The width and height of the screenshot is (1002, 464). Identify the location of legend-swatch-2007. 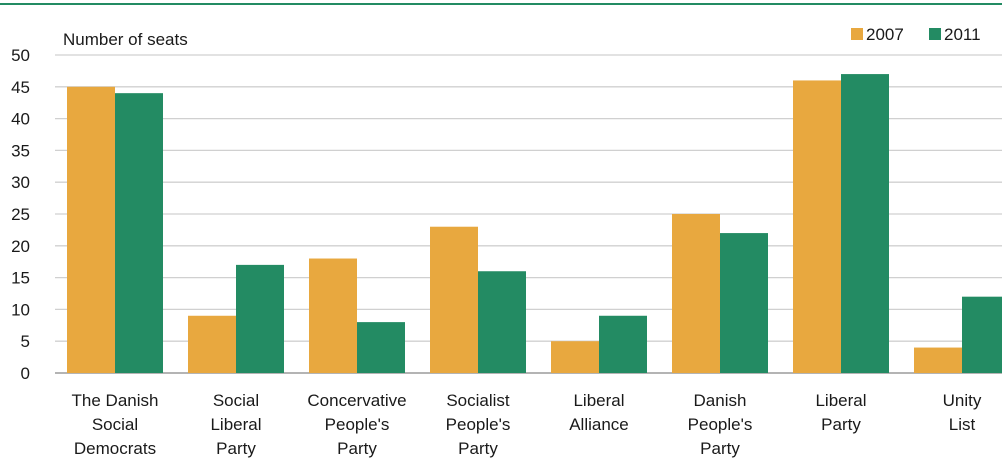
(857, 34).